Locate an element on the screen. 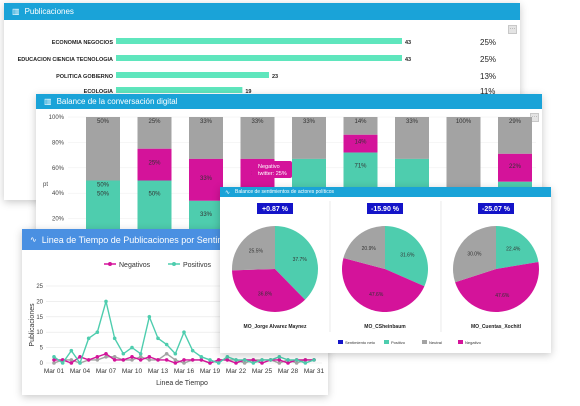 The width and height of the screenshot is (580, 406). slice-label: 37.7% is located at coordinates (300, 260).